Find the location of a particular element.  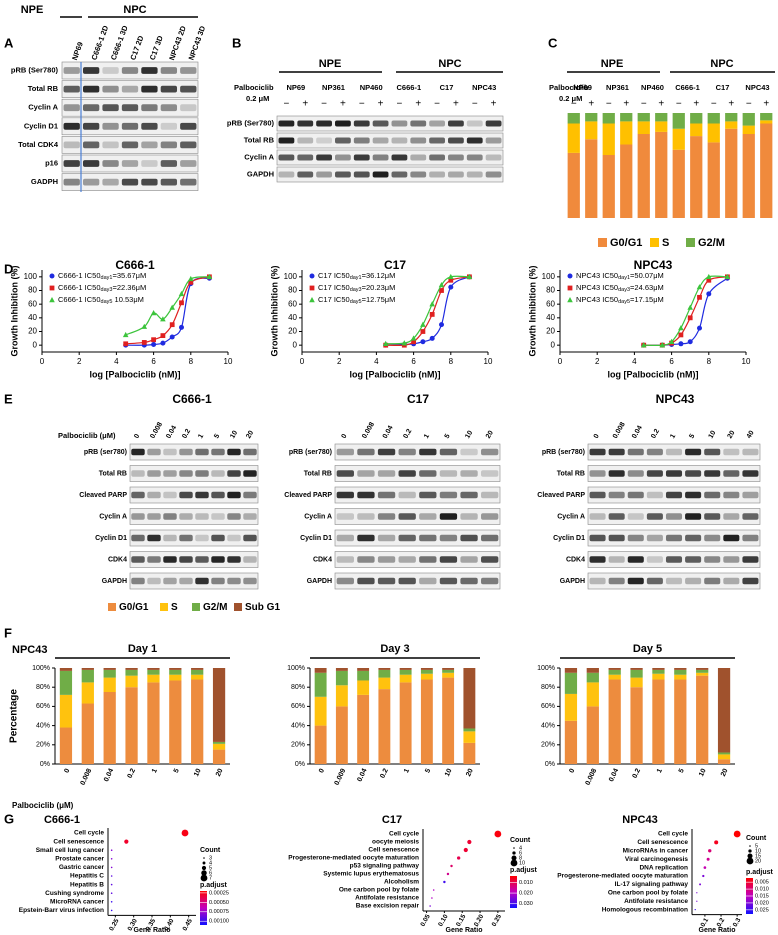

legend-text-part: NPC43 IC50 is located at coordinates (597, 287).